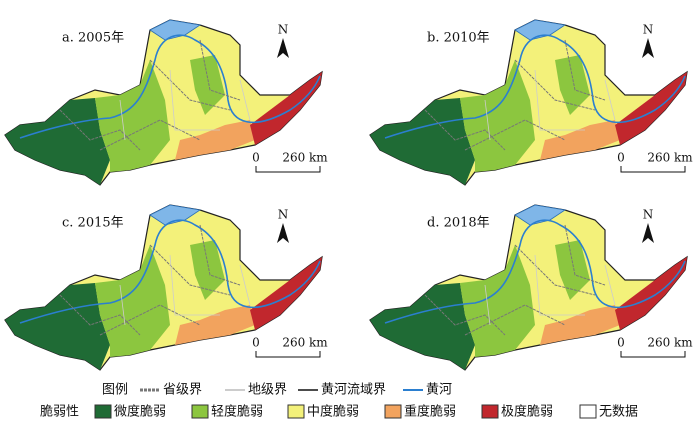 The height and width of the screenshot is (428, 700). Describe the element at coordinates (458, 38) in the screenshot. I see `panel-label: b. 2010年` at that location.